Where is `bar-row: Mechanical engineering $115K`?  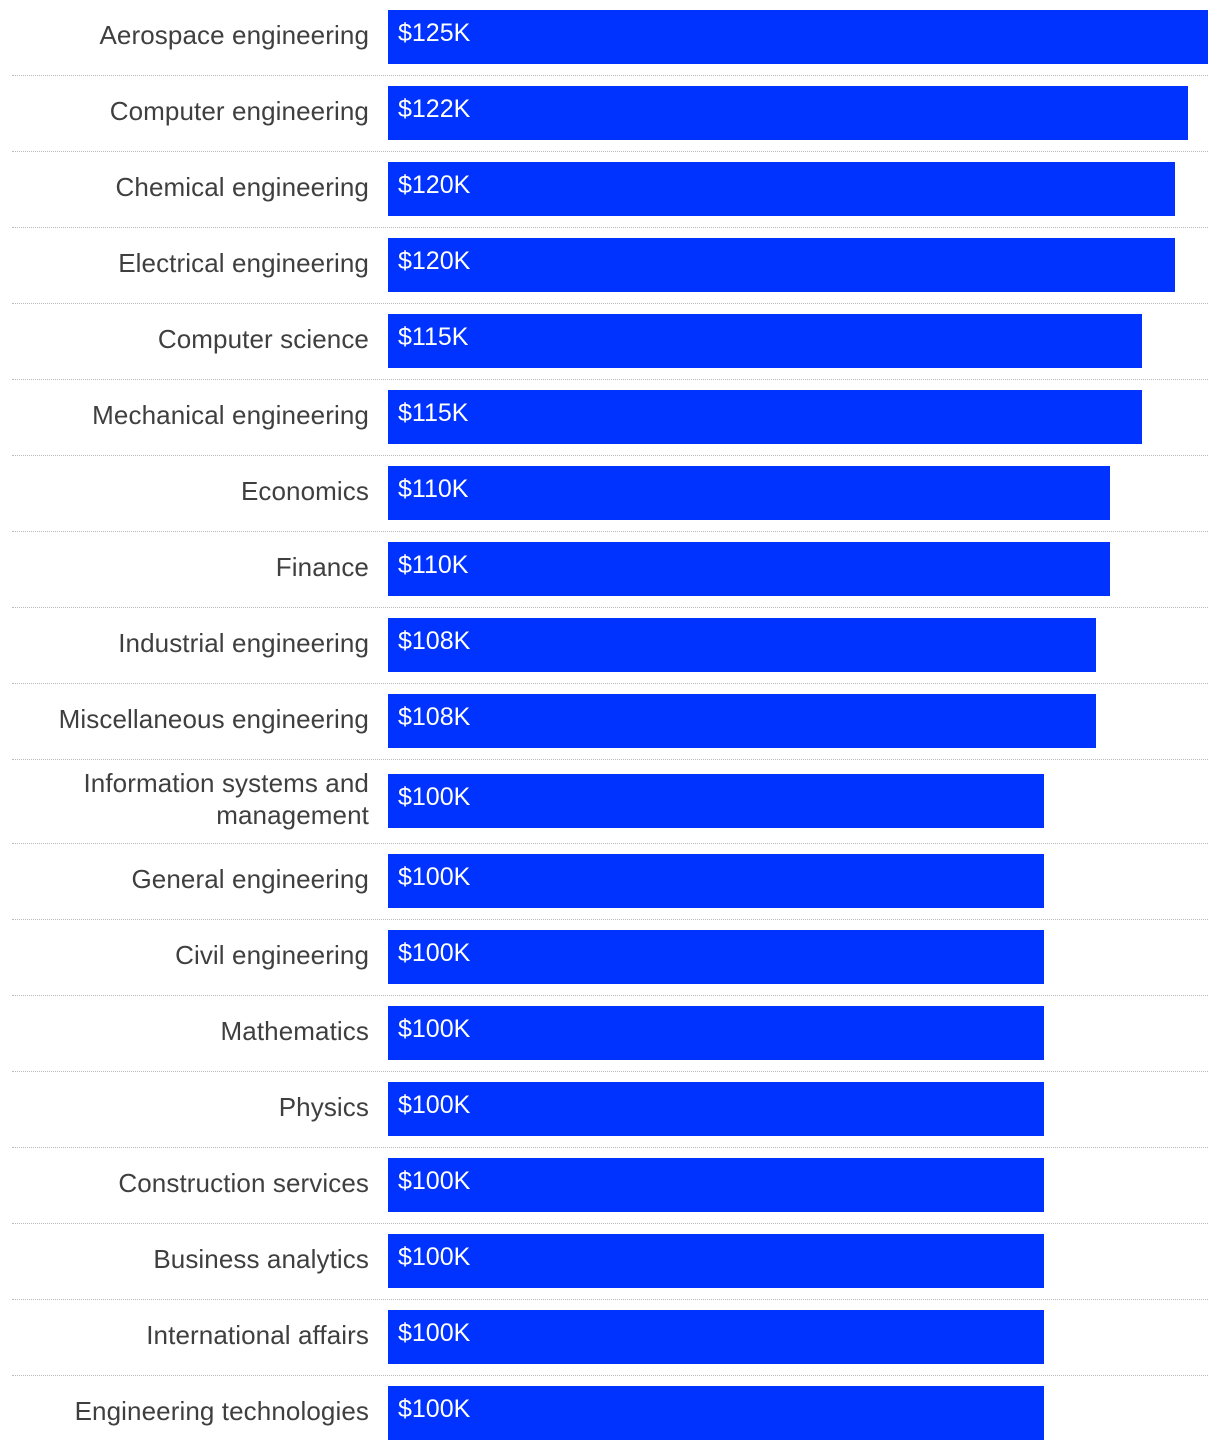 bar-row: Mechanical engineering $115K is located at coordinates (610, 418).